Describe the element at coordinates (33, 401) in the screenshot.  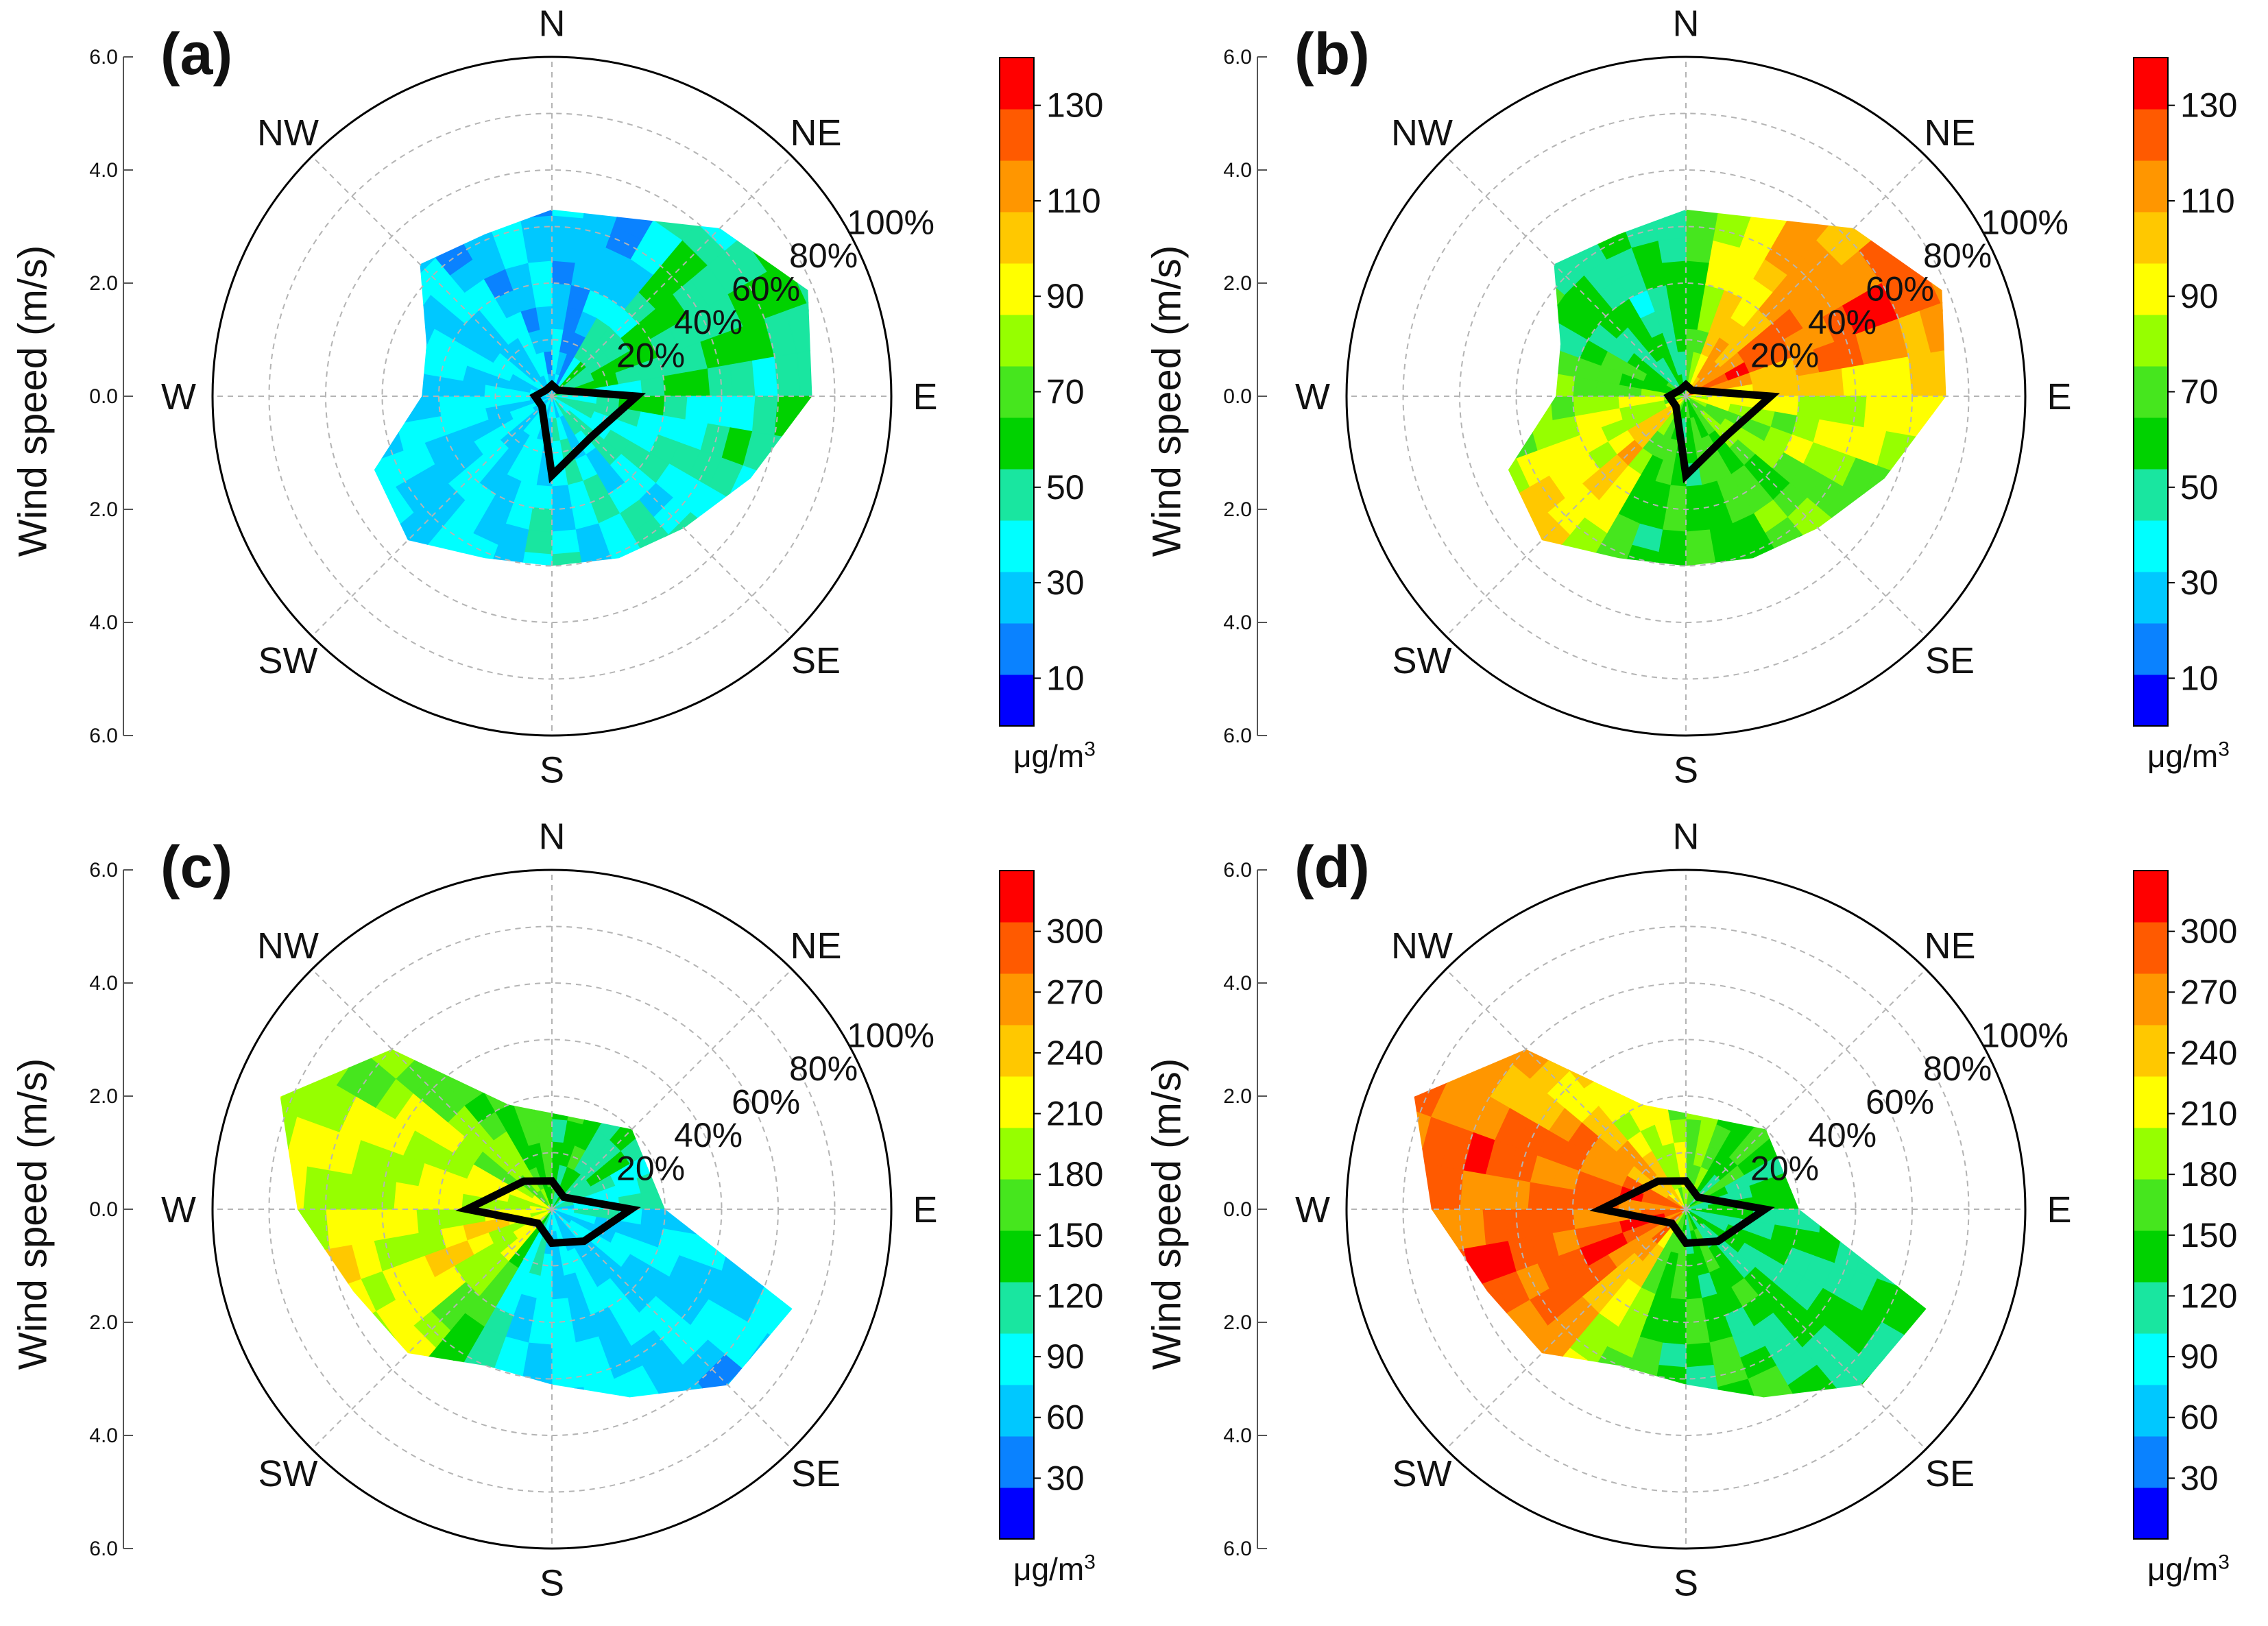
I see `y-axis-label: Wind speed (m/s)` at that location.